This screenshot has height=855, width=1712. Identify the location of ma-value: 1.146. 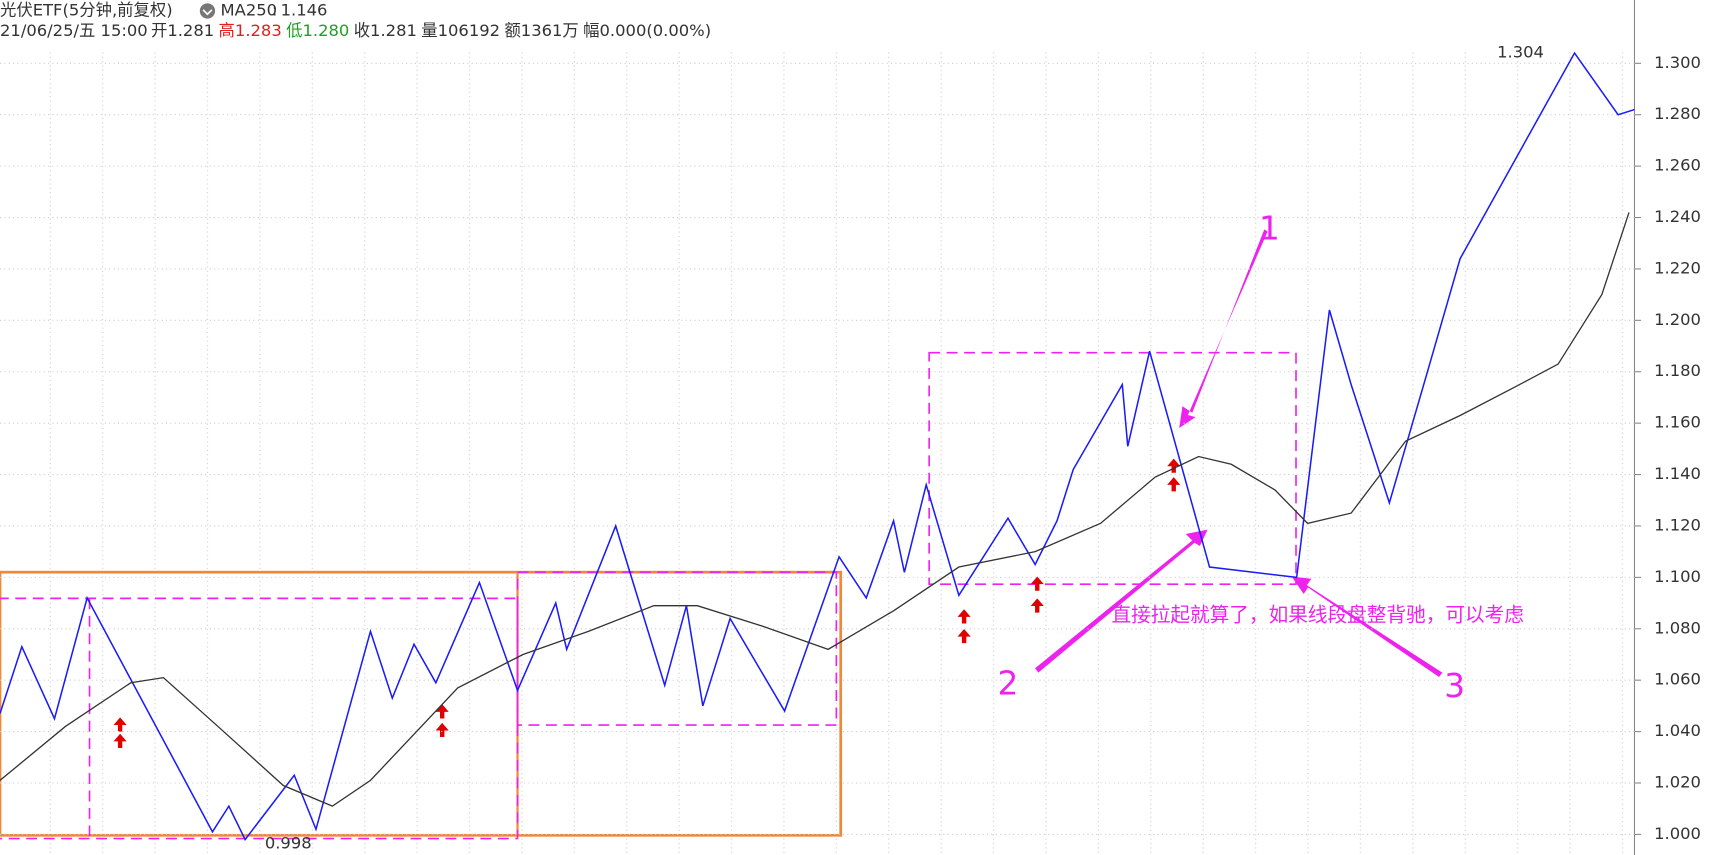
(304, 9).